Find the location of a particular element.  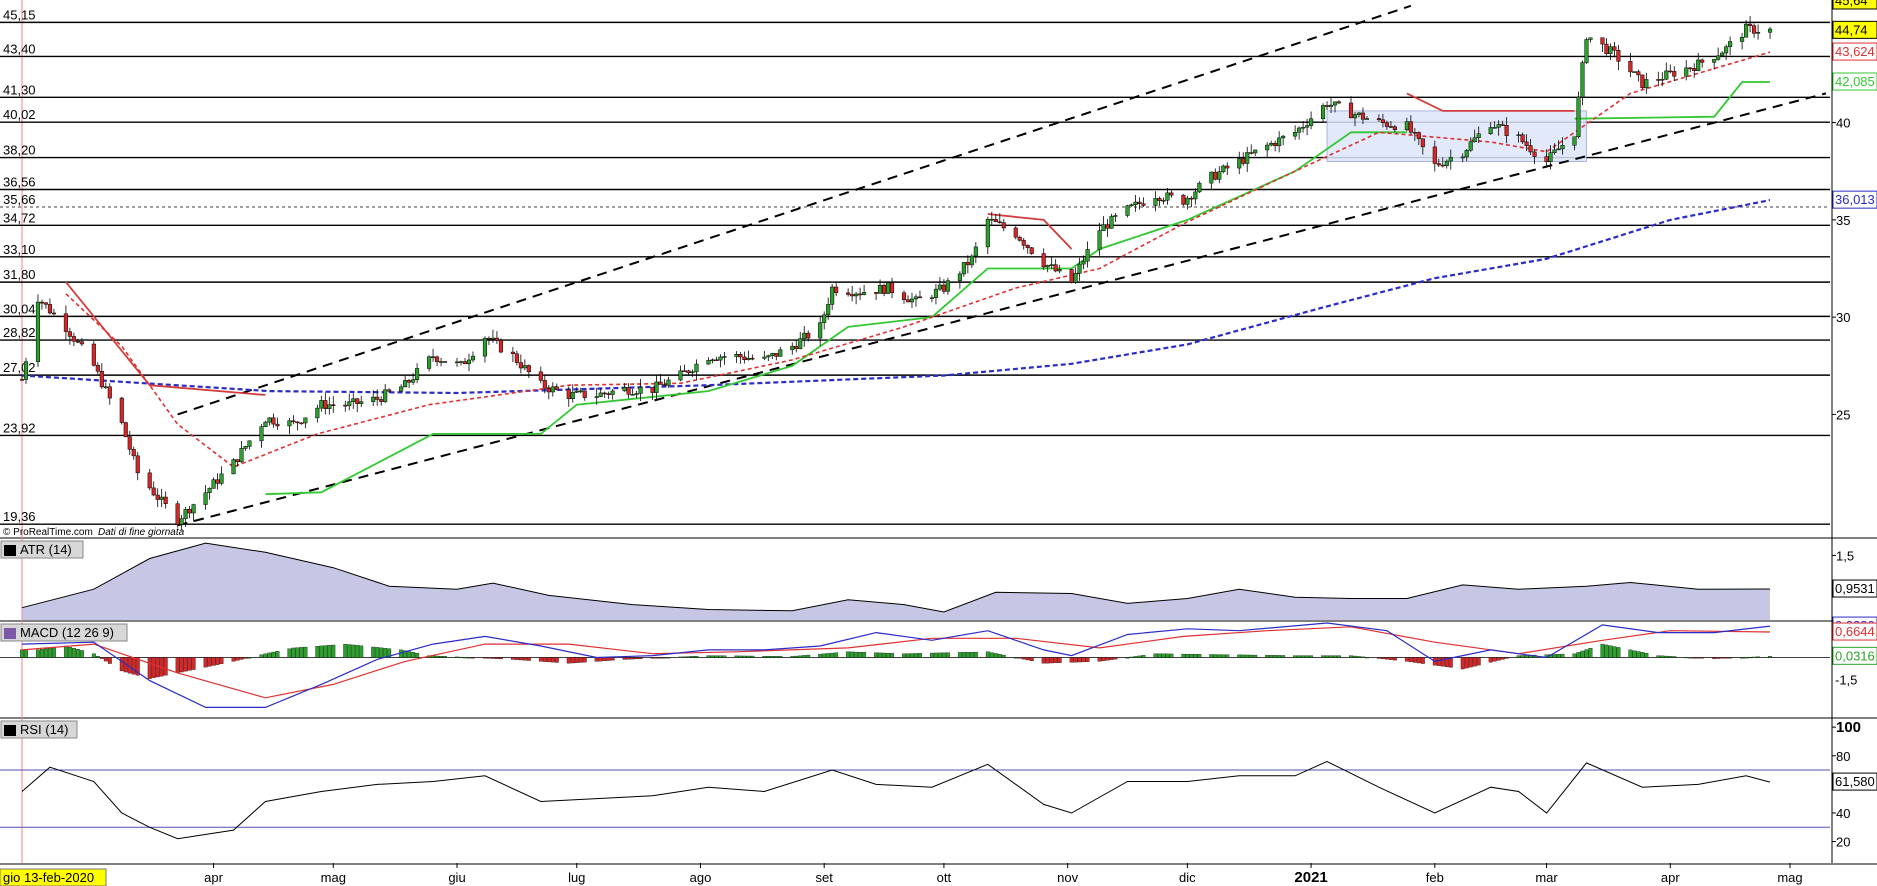

rsi-value-label: 61,580 is located at coordinates (1855, 781).